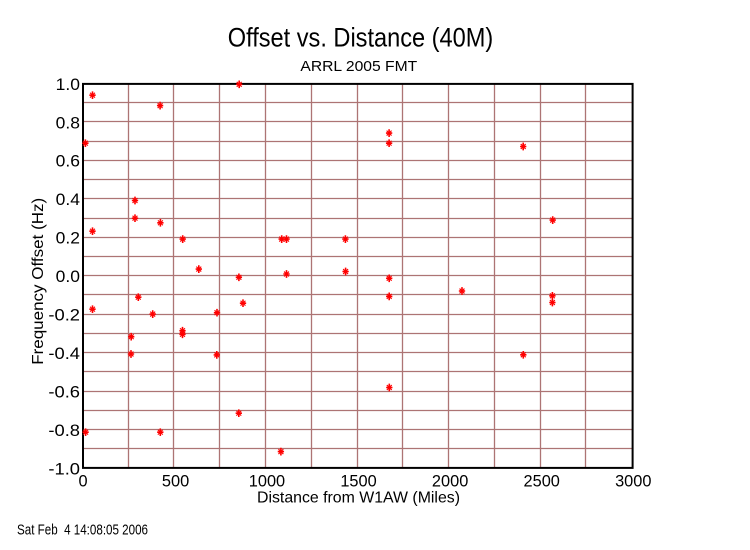  I want to click on svg-text: 1000, so click(267, 481).